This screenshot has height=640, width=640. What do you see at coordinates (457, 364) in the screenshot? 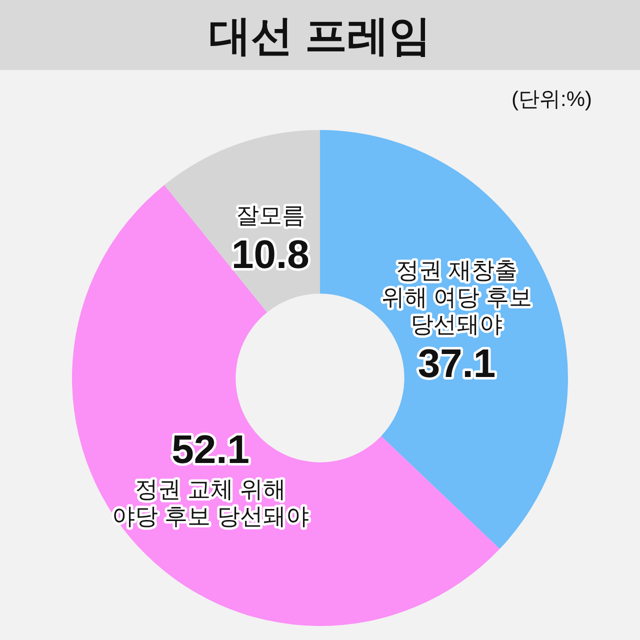
I see `data-label: 37.1` at bounding box center [457, 364].